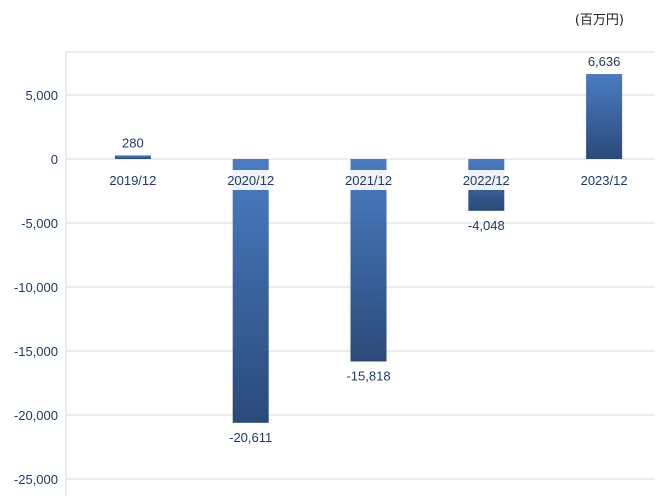 This screenshot has height=498, width=660. I want to click on category-label: 2022/12, so click(486, 180).